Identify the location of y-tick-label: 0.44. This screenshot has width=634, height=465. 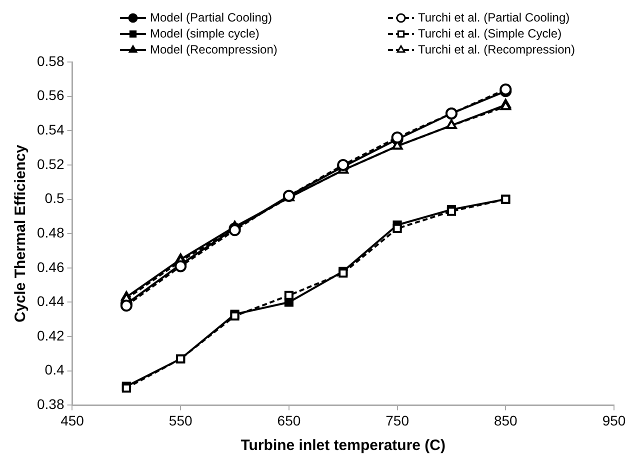
(50, 301).